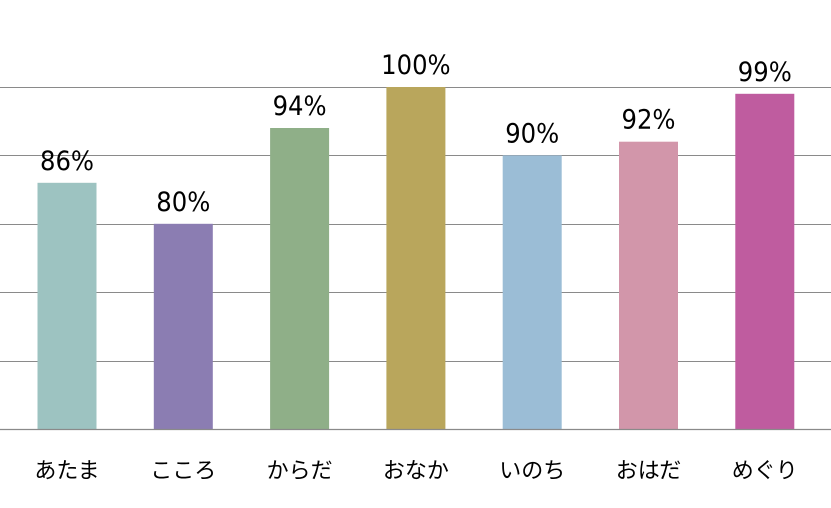  Describe the element at coordinates (416, 471) in the screenshot. I see `category-label-4: おなか` at that location.